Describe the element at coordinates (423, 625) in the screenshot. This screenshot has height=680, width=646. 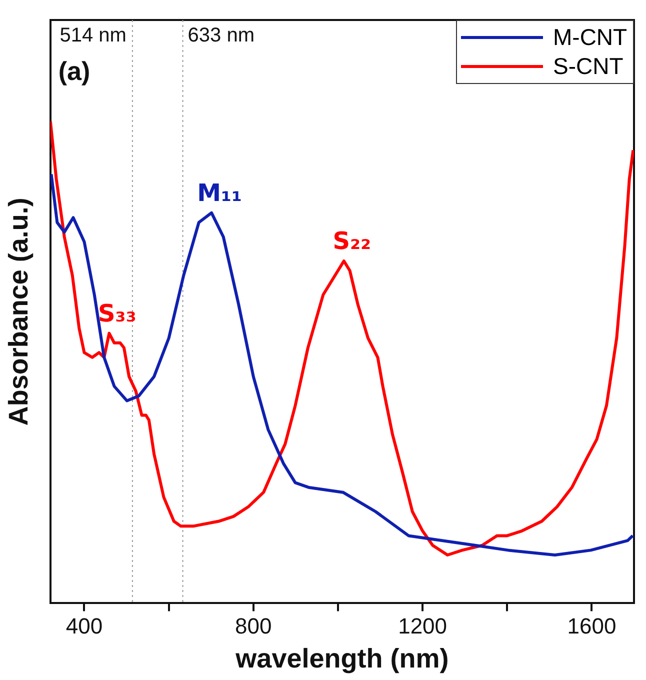
I see `x-tick-label: 1200` at that location.